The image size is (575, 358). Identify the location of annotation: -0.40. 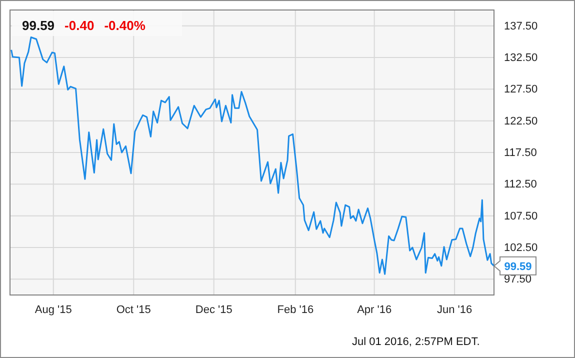
(79, 25).